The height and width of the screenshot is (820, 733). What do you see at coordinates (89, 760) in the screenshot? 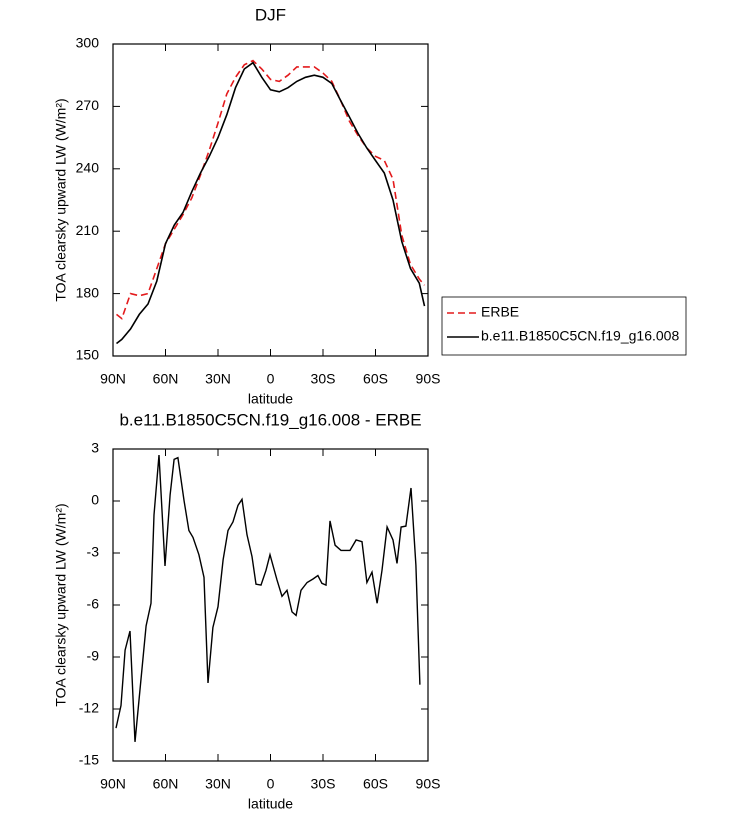
I see `y-tick-label: -15` at bounding box center [89, 760].